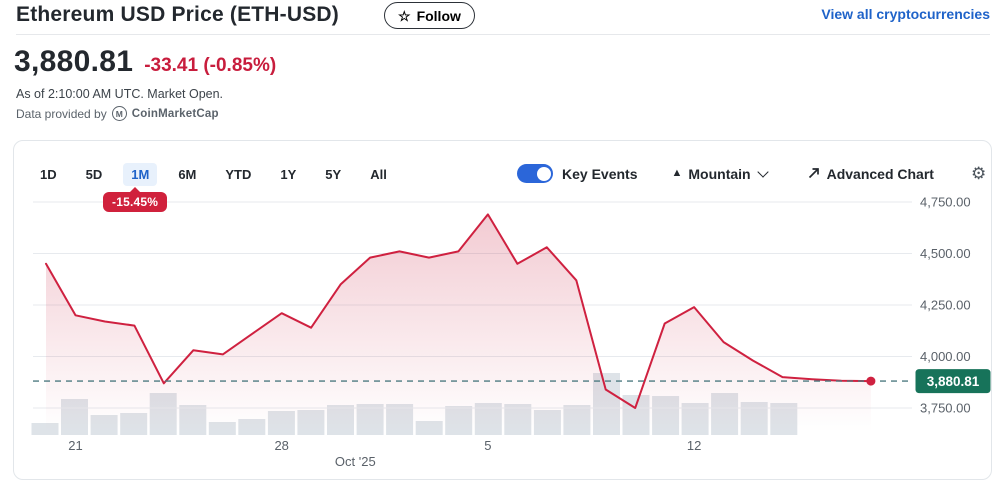 This screenshot has height=483, width=999. Describe the element at coordinates (175, 113) in the screenshot. I see `provider-name: CoinMarketCap` at that location.